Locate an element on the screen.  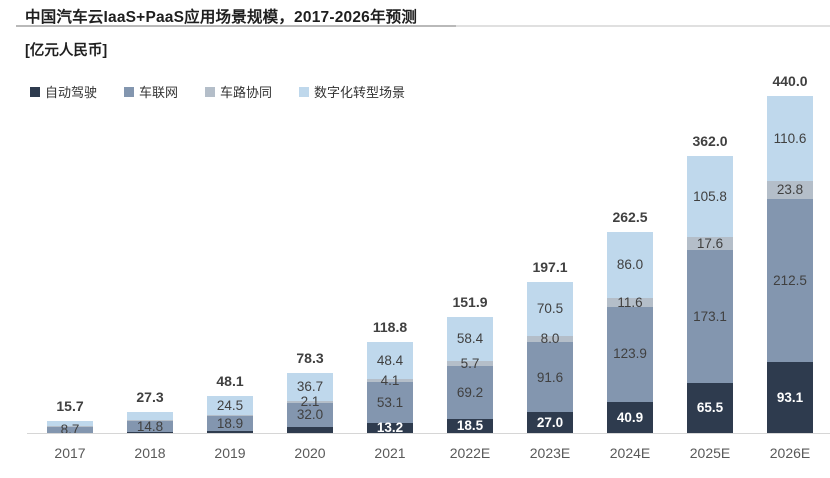
segment-label: 11.6 is located at coordinates (630, 302).